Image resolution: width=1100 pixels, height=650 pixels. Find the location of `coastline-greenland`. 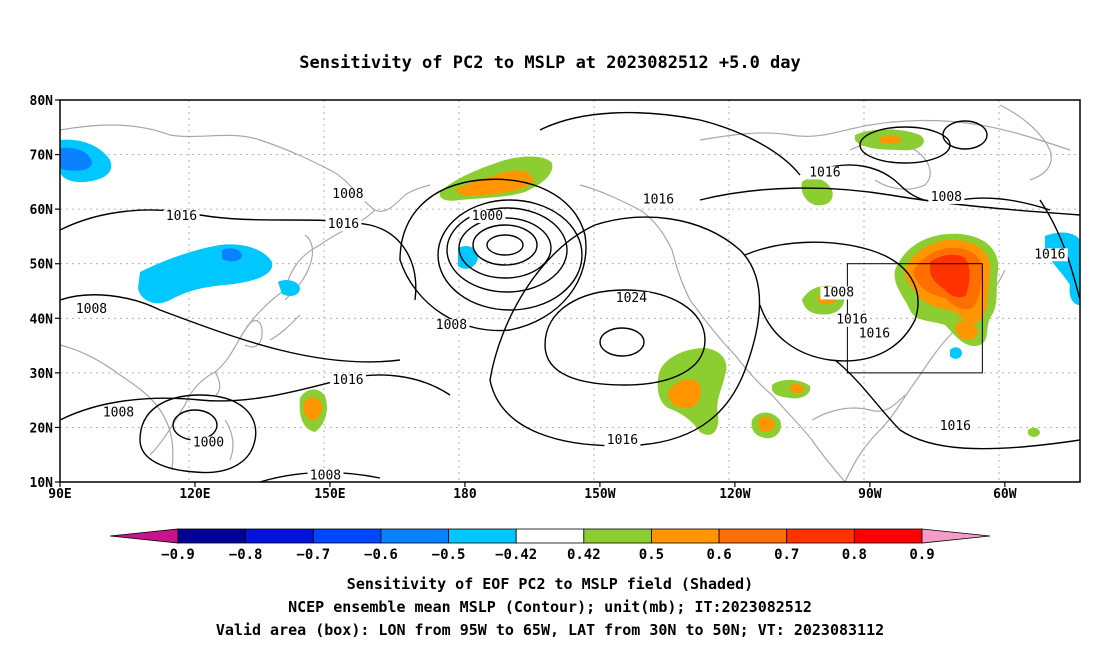

coastline-greenland is located at coordinates (1025, 142).